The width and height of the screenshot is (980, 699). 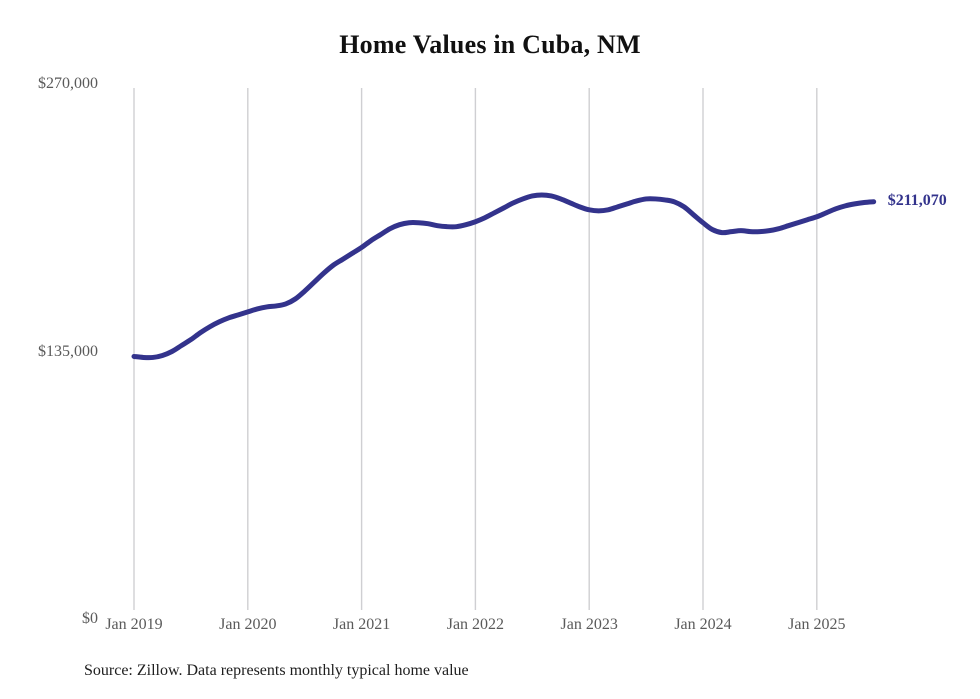 I want to click on x-axis-tick-jan-2025: Jan 2025, so click(x=817, y=624).